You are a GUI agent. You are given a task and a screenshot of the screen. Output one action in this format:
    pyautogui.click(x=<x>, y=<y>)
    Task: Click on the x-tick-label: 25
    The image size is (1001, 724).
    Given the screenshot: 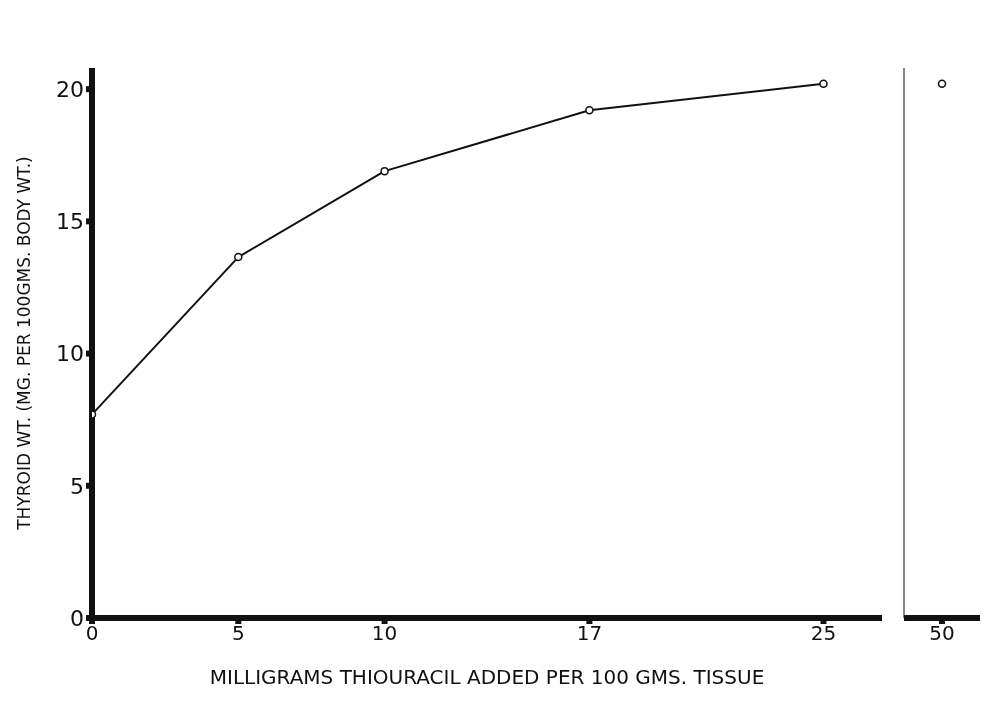 What is the action you would take?
    pyautogui.click(x=823, y=633)
    